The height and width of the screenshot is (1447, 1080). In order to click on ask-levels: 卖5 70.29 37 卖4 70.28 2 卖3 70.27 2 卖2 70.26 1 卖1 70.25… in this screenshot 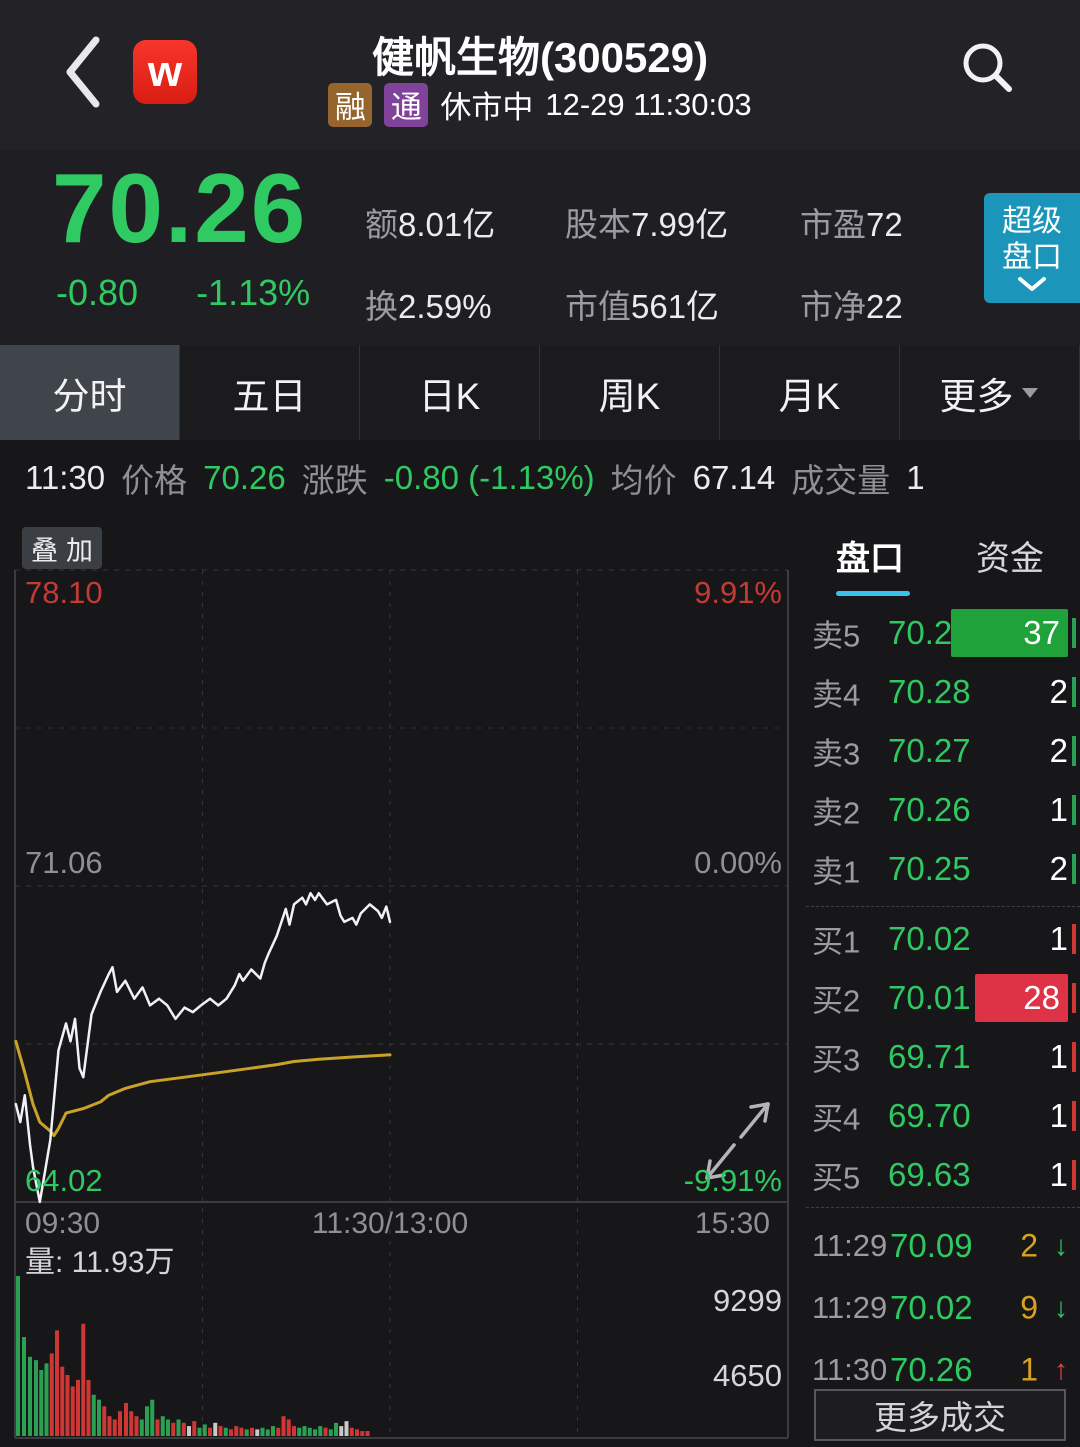, I will do `click(940, 750)`.